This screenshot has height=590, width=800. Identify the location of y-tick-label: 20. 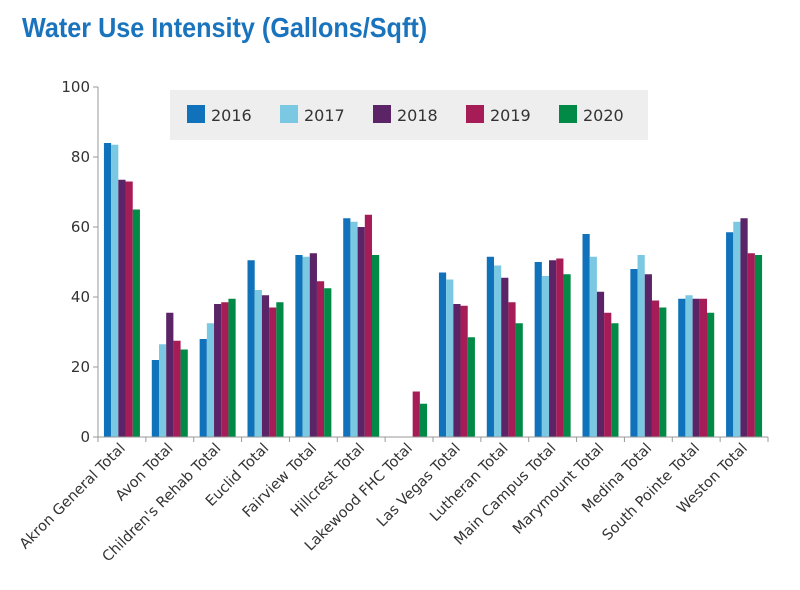
(80, 367).